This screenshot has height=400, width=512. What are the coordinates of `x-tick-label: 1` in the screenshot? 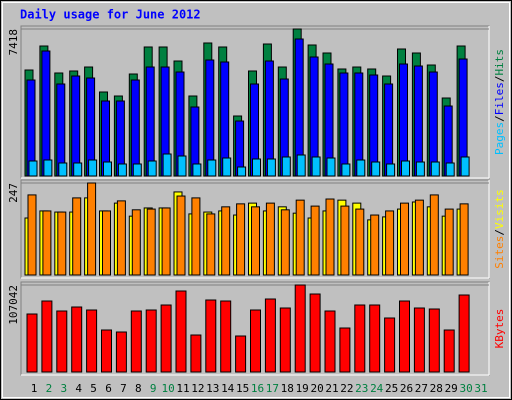 It's located at (34, 388).